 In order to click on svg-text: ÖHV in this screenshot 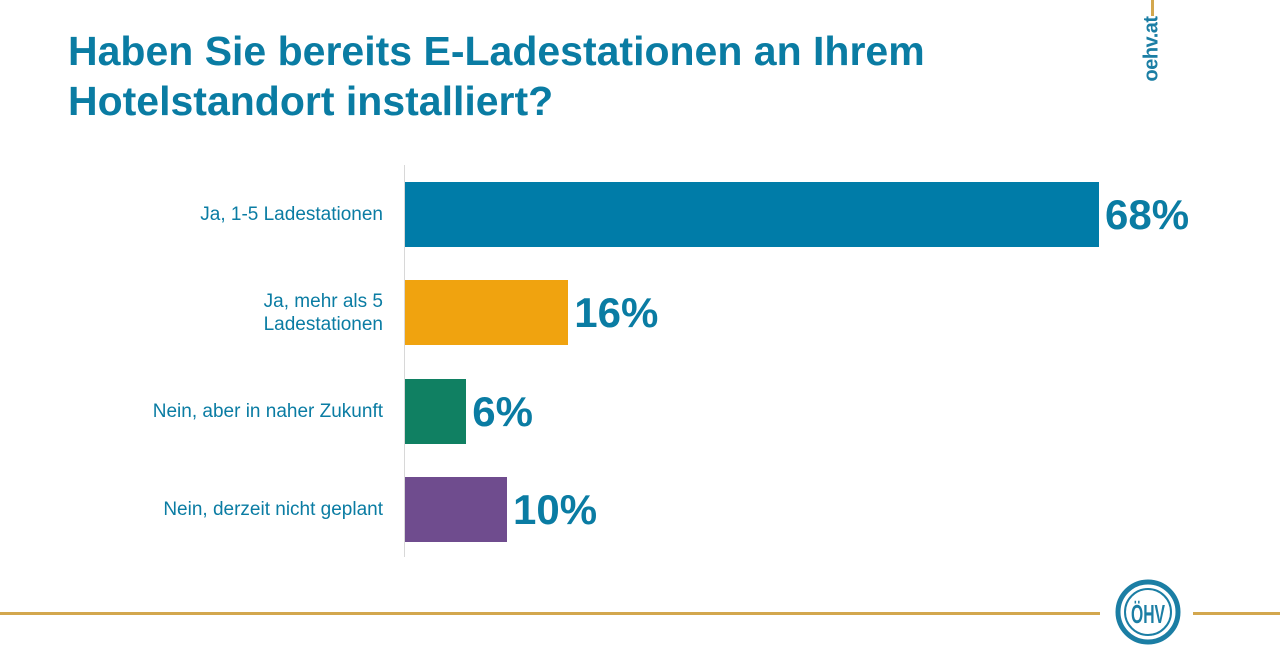, I will do `click(1148, 614)`.